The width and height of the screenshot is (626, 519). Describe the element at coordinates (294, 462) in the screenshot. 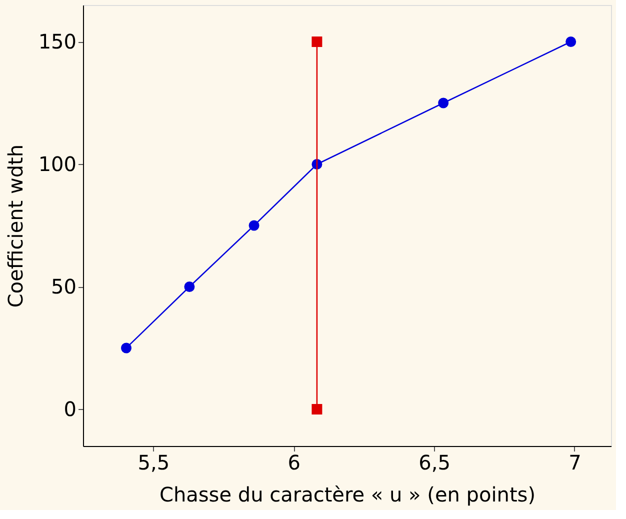

I see `x-tick-label: 6` at that location.